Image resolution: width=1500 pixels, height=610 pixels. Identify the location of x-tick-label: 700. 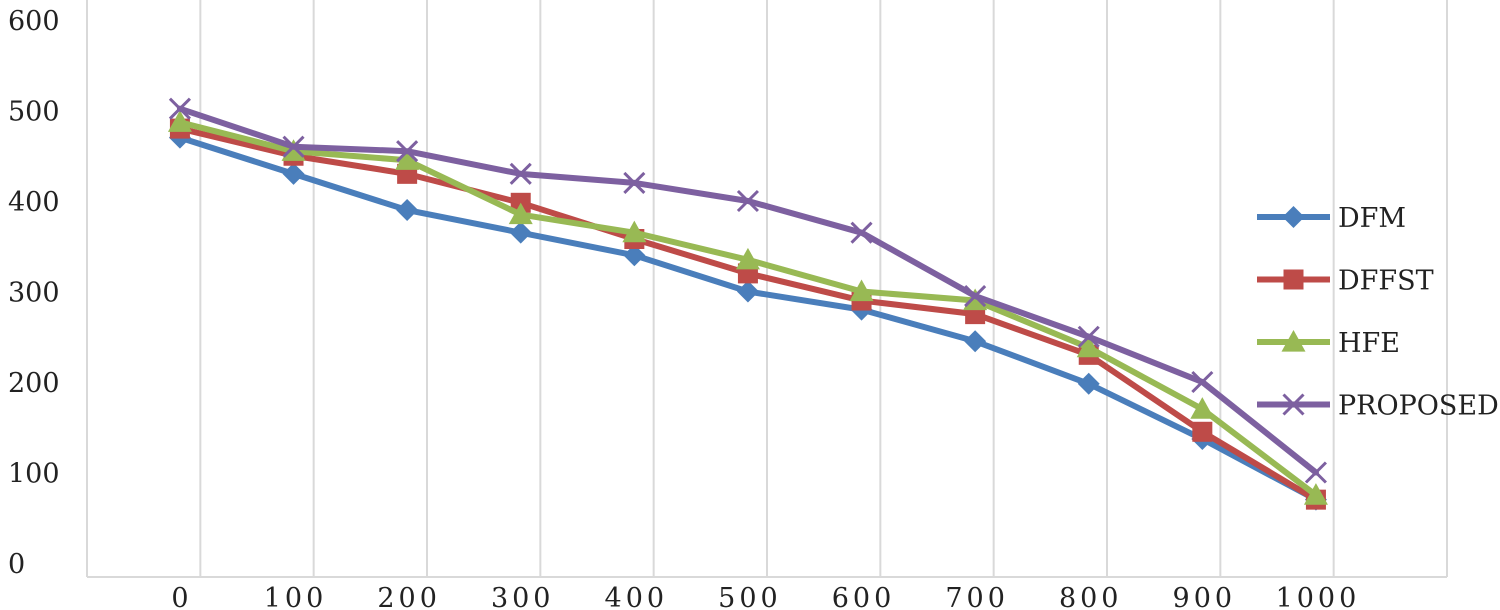
(977, 596).